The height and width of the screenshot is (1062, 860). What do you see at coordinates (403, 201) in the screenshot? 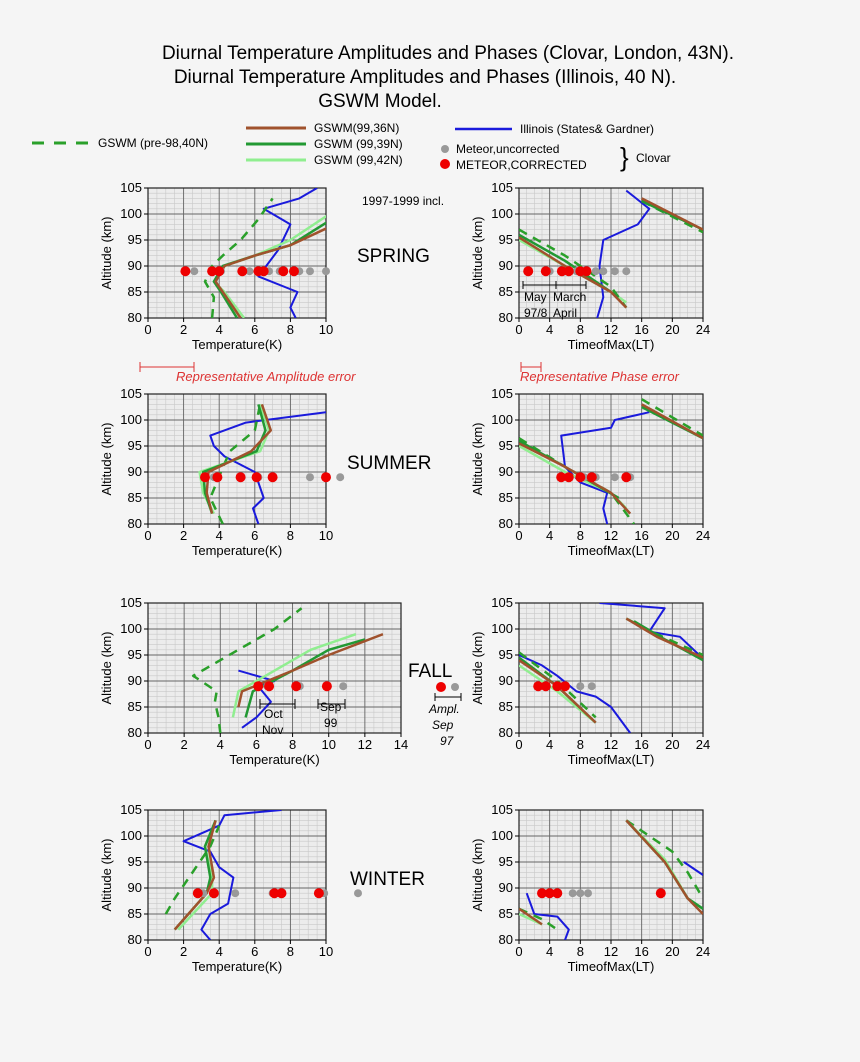
I see `years-annotation: 1997-1999 incl.` at bounding box center [403, 201].